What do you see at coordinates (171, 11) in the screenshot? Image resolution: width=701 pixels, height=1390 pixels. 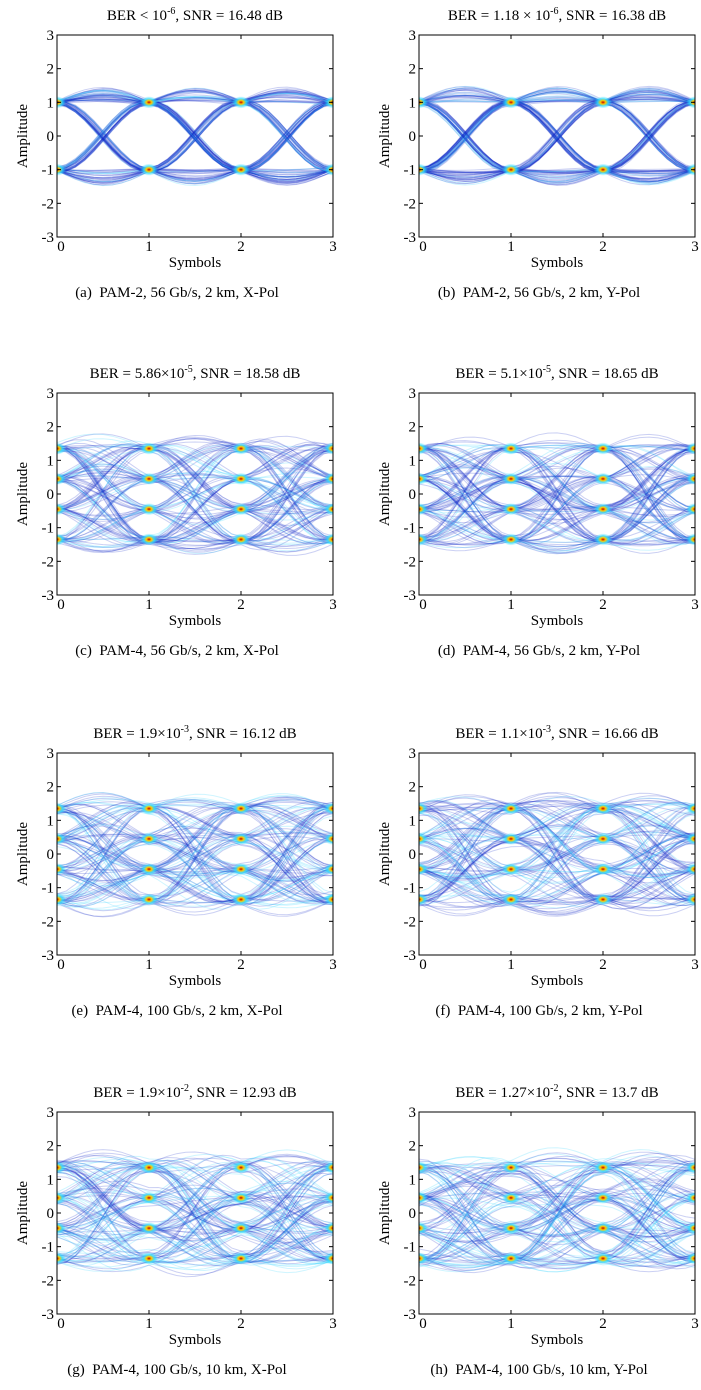 I see `title-part: -6` at bounding box center [171, 11].